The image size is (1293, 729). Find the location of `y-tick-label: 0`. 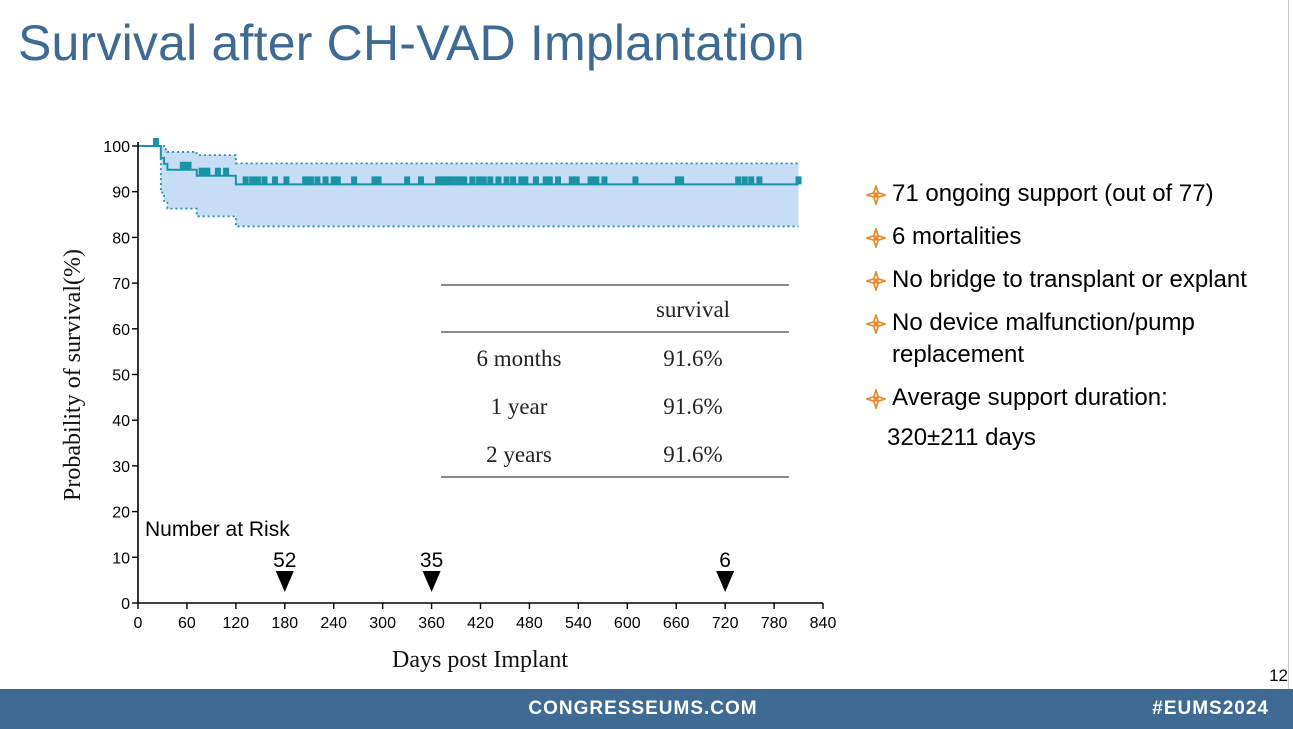

y-tick-label: 0 is located at coordinates (125, 604).